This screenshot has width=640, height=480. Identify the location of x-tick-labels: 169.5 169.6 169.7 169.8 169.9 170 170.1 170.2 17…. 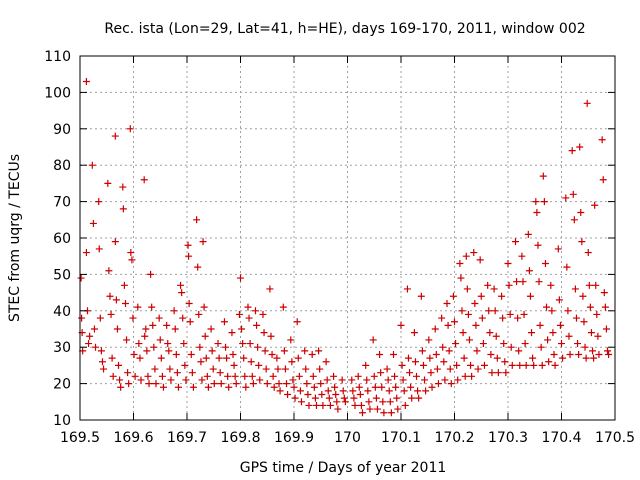
(347, 438).